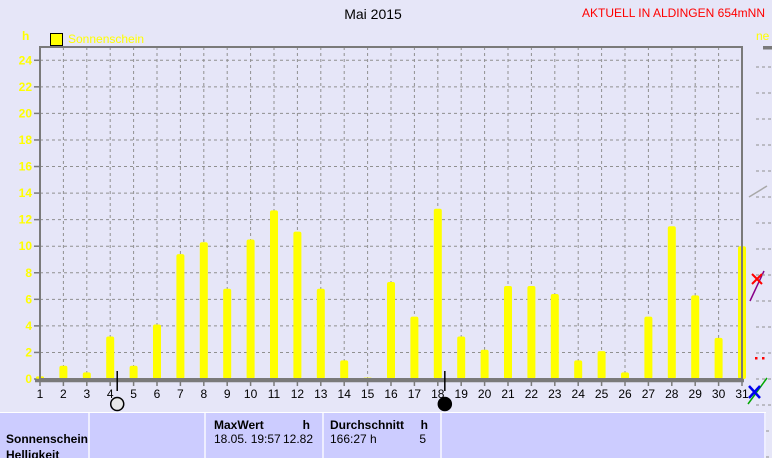  I want to click on y-tick-label: 4, so click(28, 326).